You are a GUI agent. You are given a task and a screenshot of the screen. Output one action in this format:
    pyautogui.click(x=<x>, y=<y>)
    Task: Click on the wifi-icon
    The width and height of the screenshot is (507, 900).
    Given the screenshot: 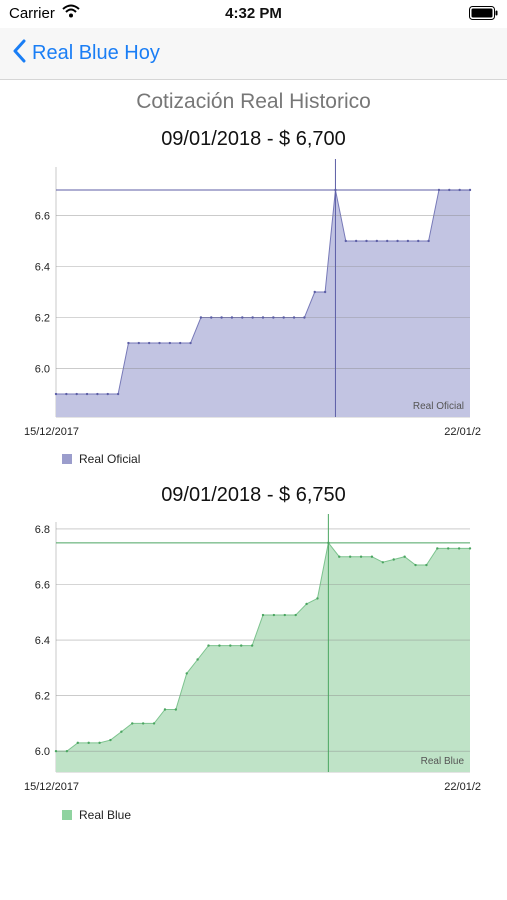 What is the action you would take?
    pyautogui.click(x=71, y=13)
    